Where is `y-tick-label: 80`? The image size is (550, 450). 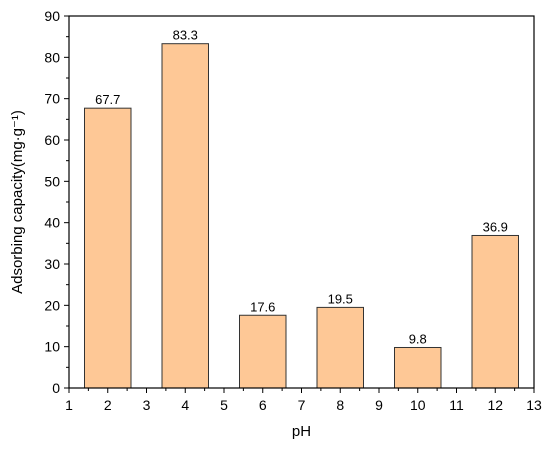 y-tick-label: 80 is located at coordinates (52, 57).